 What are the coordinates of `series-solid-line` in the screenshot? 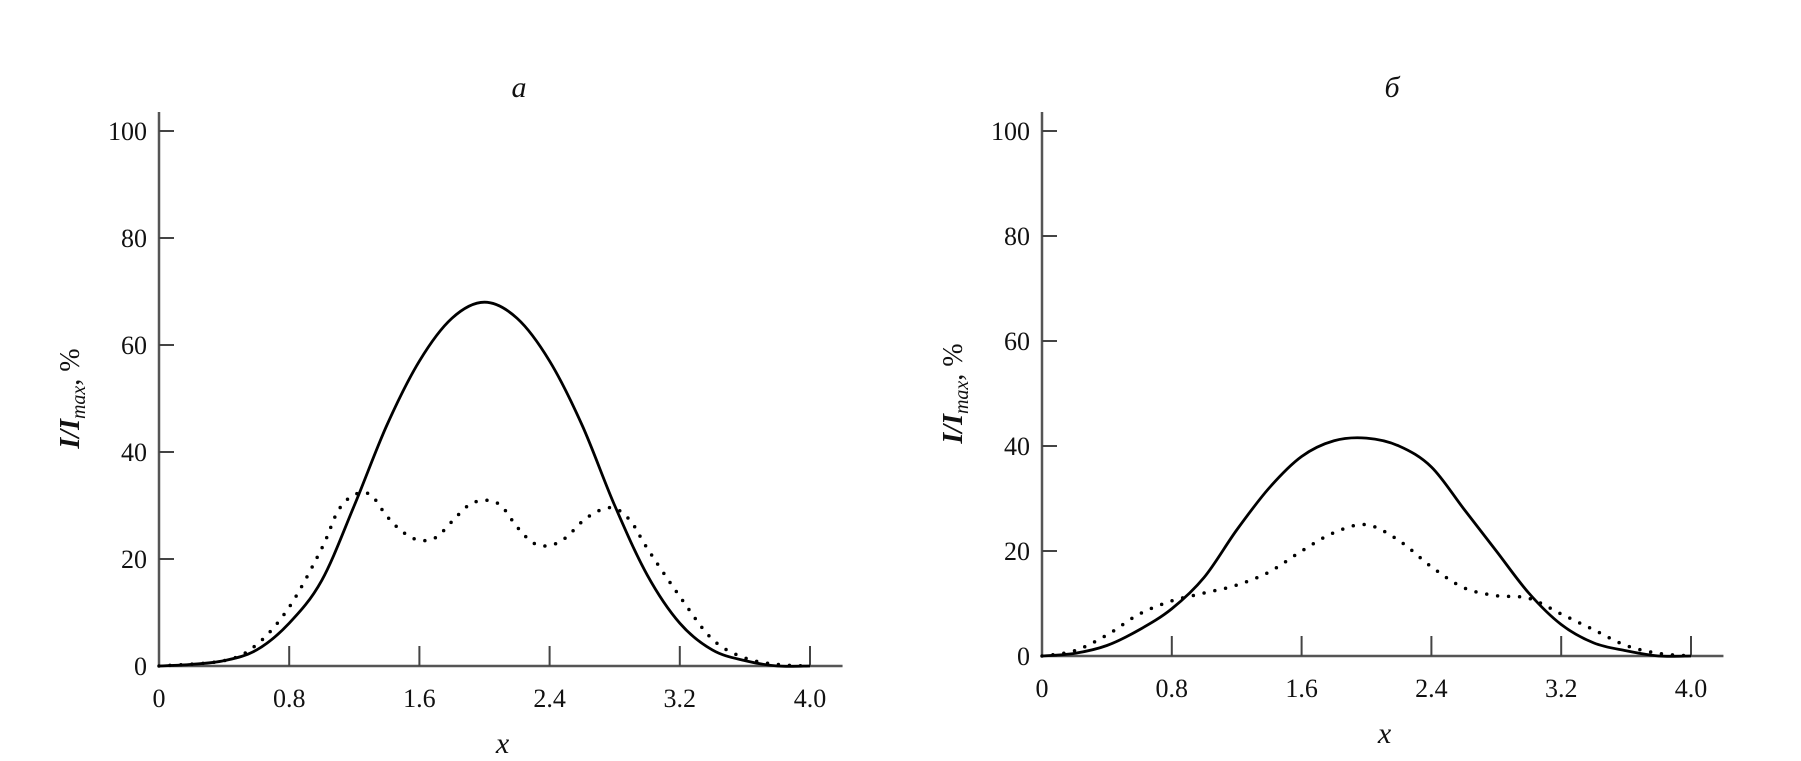 It's located at (1366, 547).